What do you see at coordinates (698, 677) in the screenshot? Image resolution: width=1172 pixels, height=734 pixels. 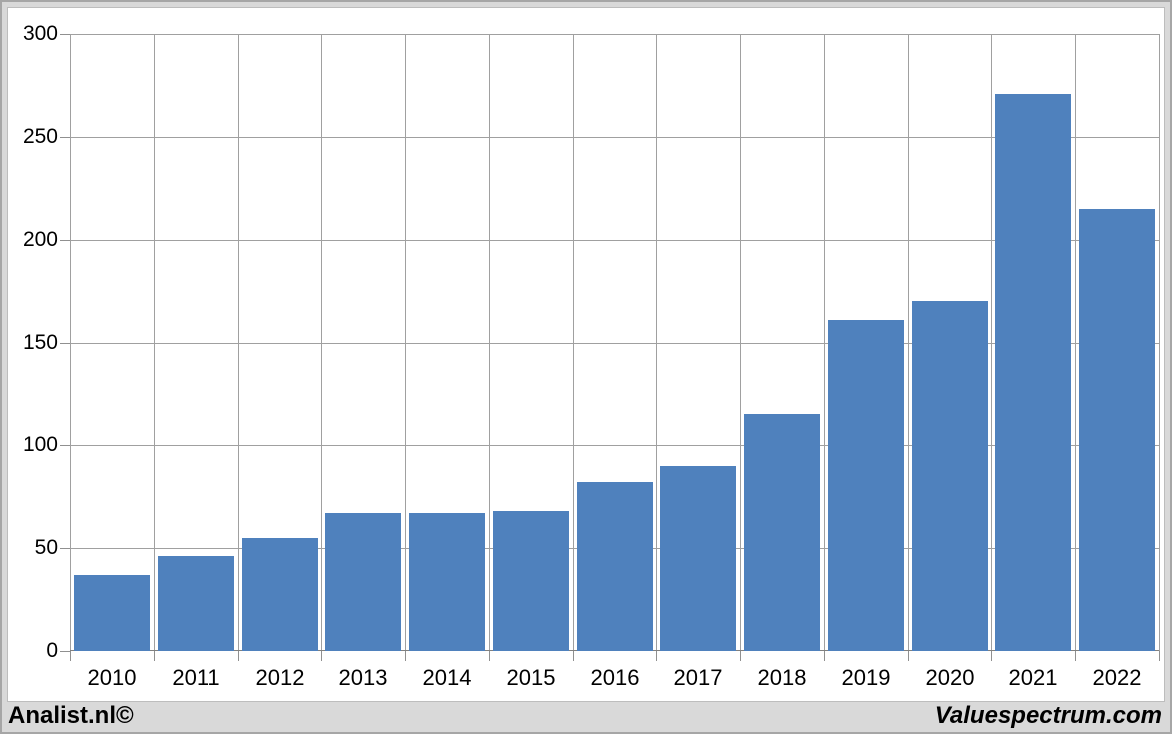 I see `x-axis-tick-label: 2017` at bounding box center [698, 677].